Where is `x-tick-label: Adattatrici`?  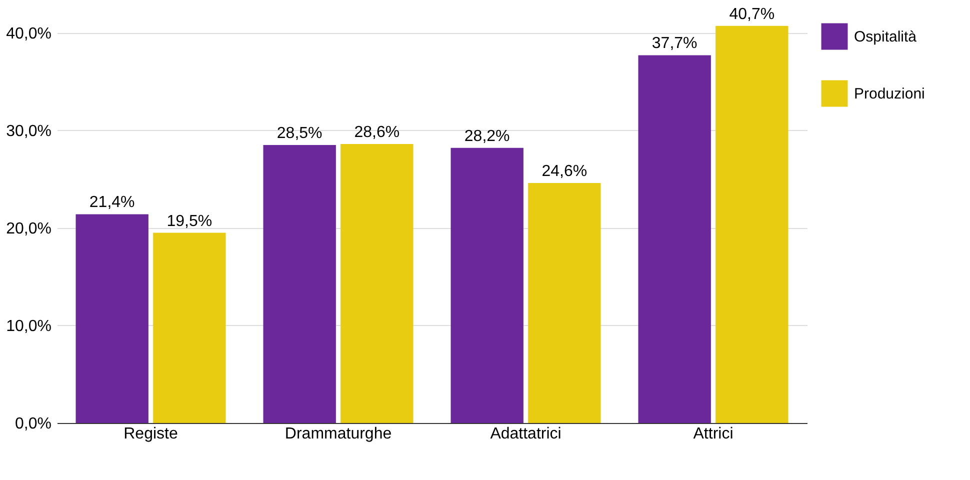
x-tick-label: Adattatrici is located at coordinates (526, 434).